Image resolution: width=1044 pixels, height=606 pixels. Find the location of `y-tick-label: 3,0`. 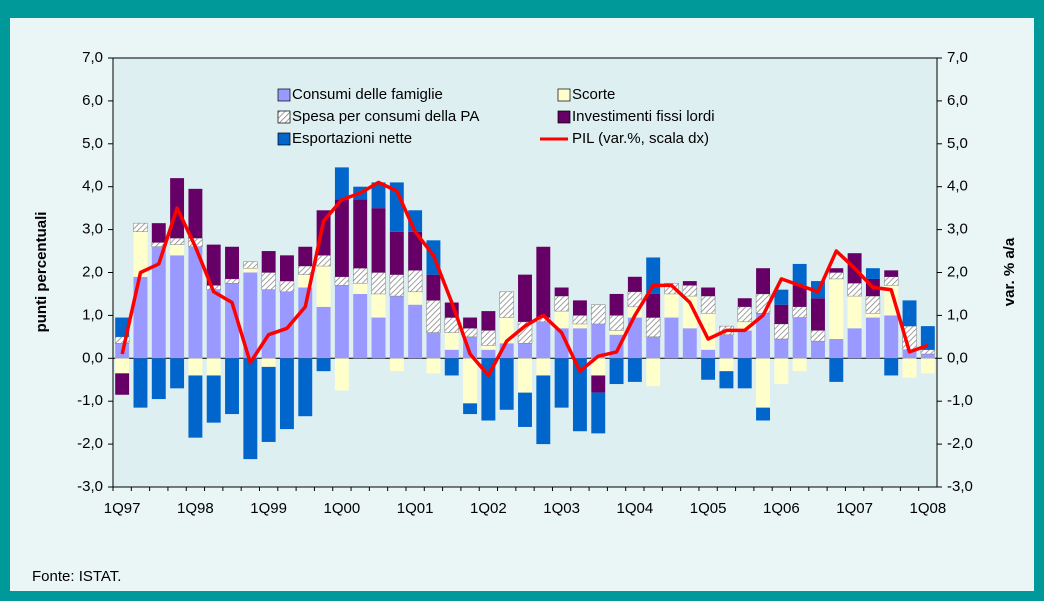

y-tick-label: 3,0 is located at coordinates (92, 229).